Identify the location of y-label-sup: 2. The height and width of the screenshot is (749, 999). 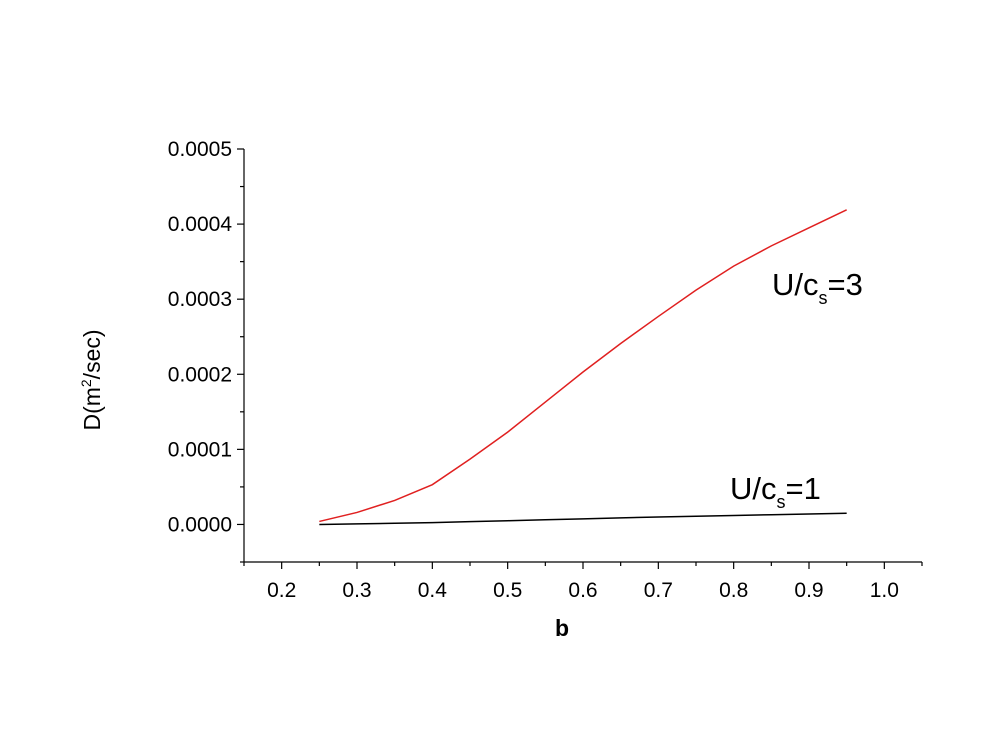
(86, 383).